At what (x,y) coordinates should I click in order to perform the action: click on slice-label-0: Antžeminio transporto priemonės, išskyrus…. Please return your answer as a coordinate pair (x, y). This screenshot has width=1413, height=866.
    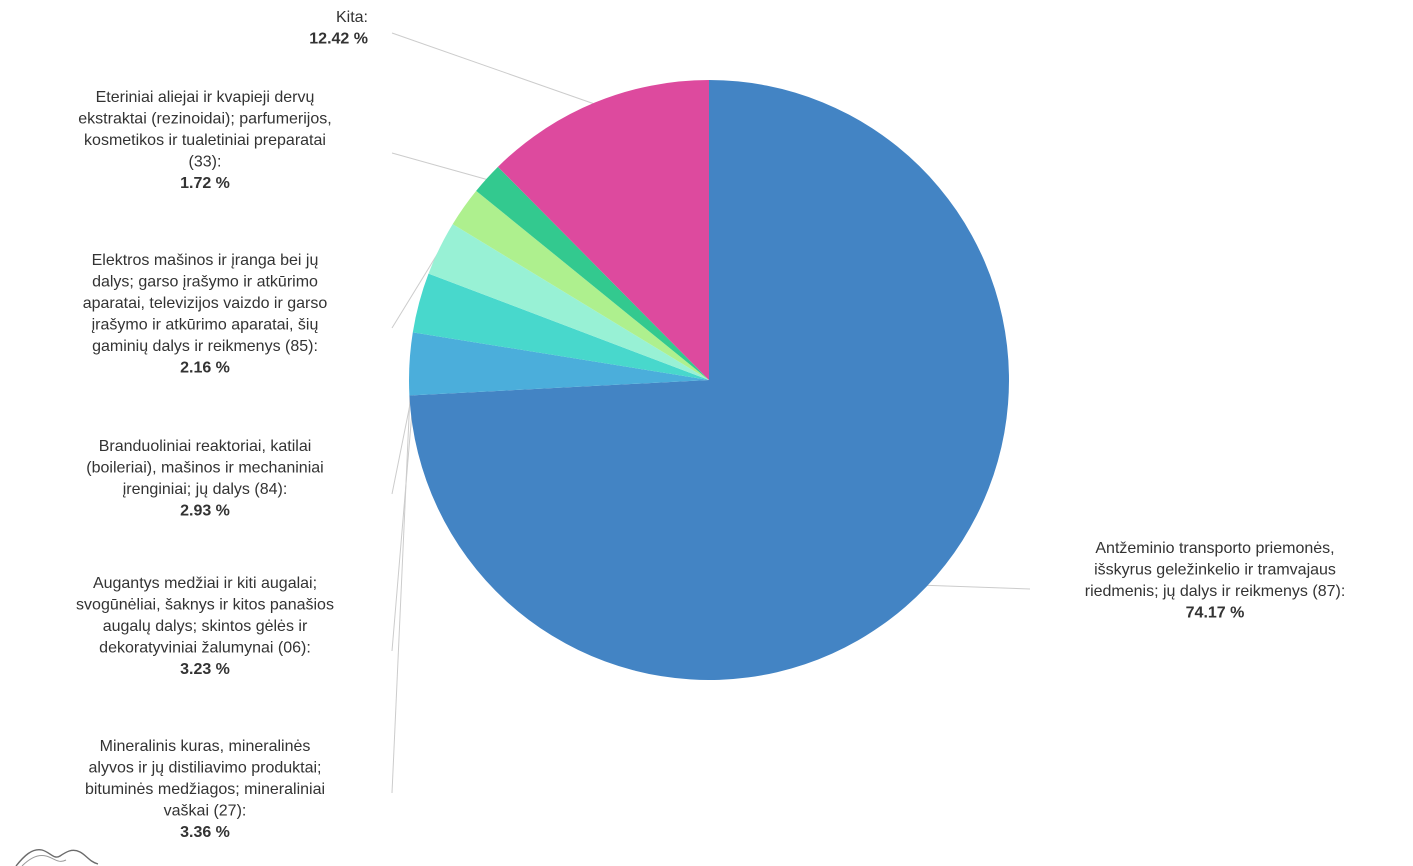
    Looking at the image, I should click on (1215, 581).